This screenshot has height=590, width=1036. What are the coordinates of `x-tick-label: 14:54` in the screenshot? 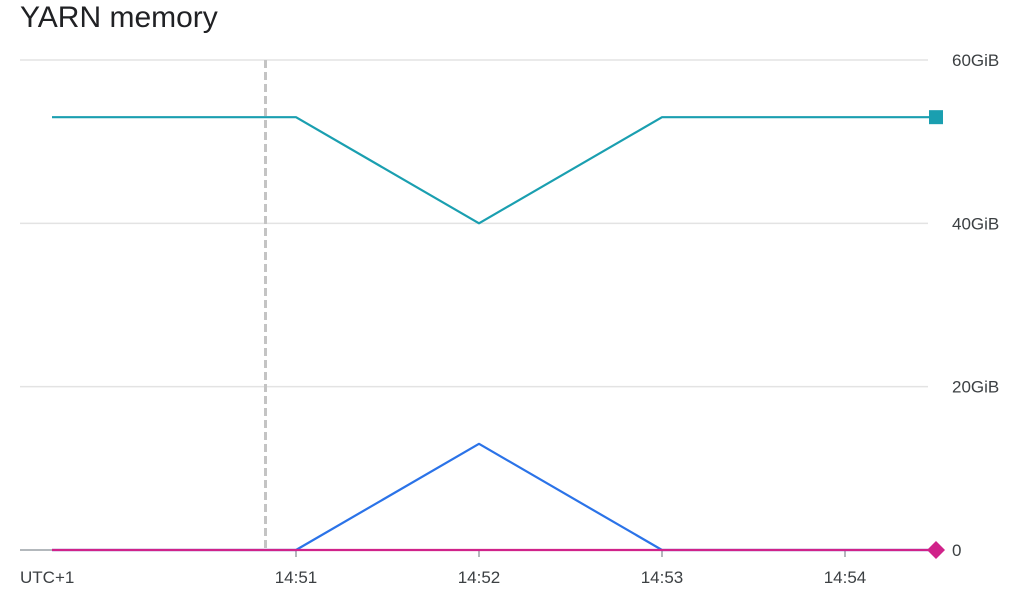 It's located at (845, 577).